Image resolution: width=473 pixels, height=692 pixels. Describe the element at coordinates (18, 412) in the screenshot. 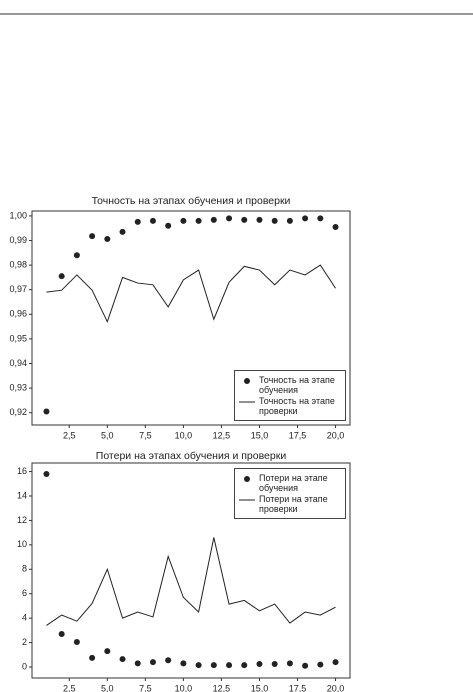

I see `y-tick-label: 0,92` at that location.